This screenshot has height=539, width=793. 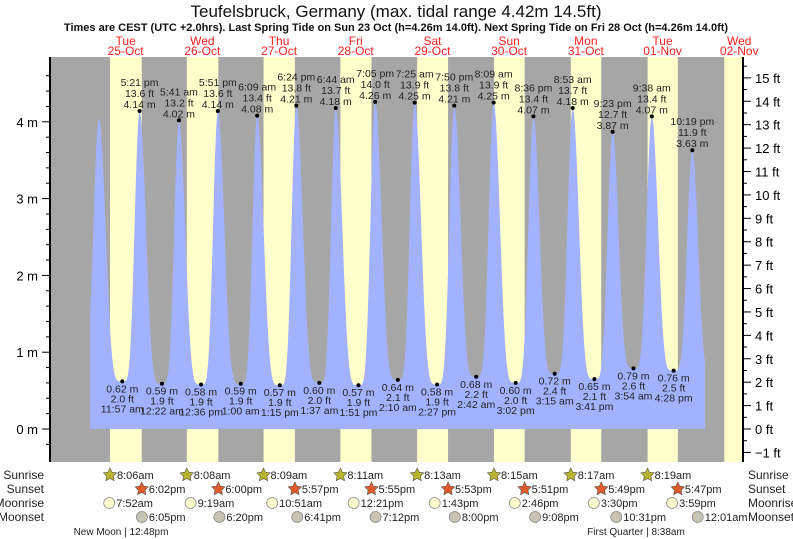 What do you see at coordinates (768, 452) in the screenshot?
I see `ft-tick-label: −1 ft` at bounding box center [768, 452].